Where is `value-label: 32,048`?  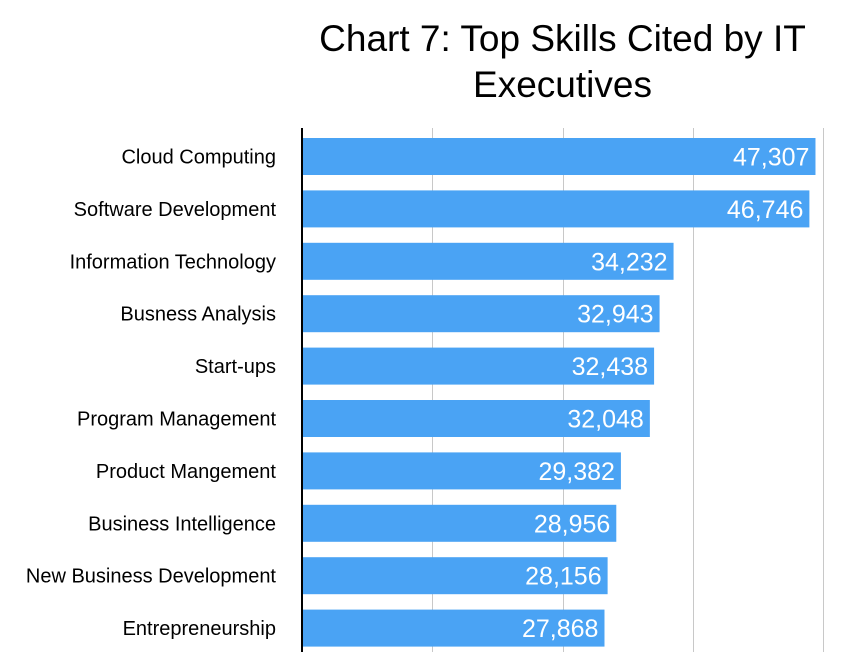
value-label: 32,048 is located at coordinates (605, 420).